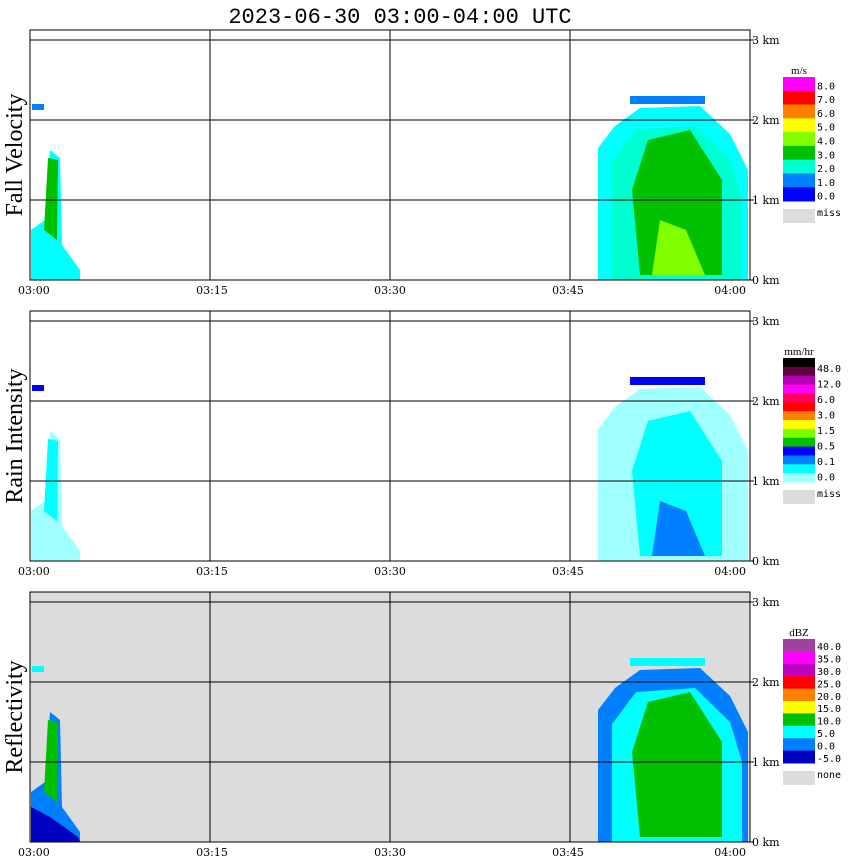  What do you see at coordinates (390, 290) in the screenshot?
I see `x-tick-label: 03:30` at bounding box center [390, 290].